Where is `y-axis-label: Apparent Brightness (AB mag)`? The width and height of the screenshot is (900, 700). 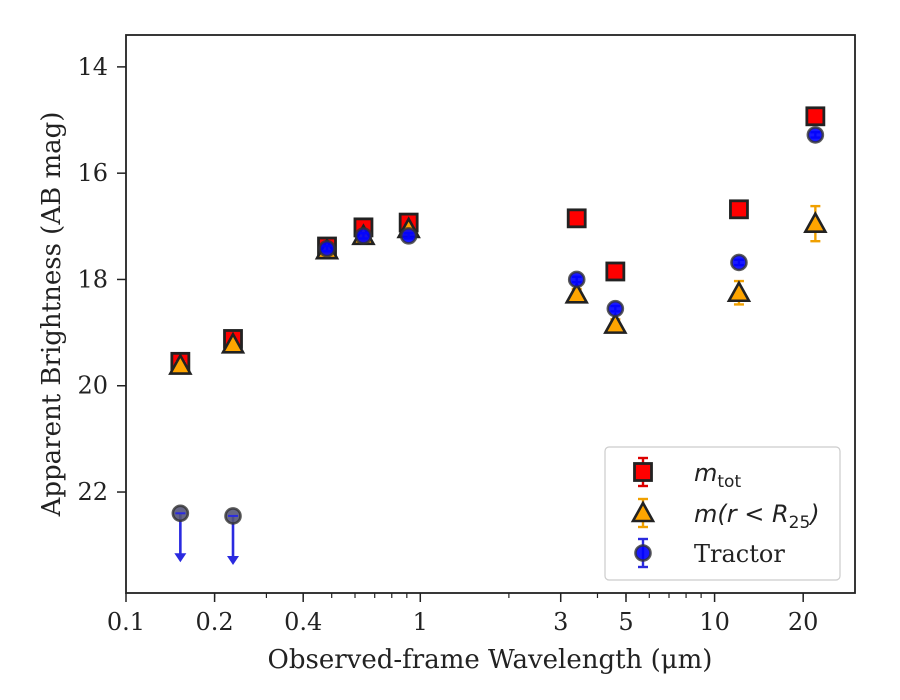
y-axis-label: Apparent Brightness (AB mag) is located at coordinates (52, 315).